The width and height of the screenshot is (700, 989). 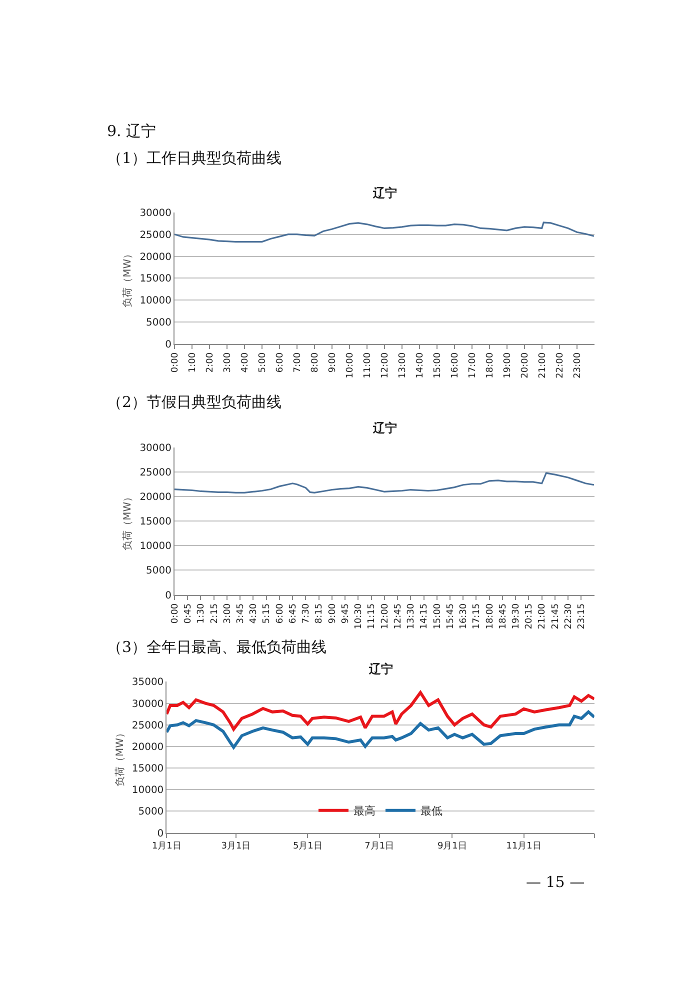 I want to click on legend-label: 最低, so click(x=431, y=811).